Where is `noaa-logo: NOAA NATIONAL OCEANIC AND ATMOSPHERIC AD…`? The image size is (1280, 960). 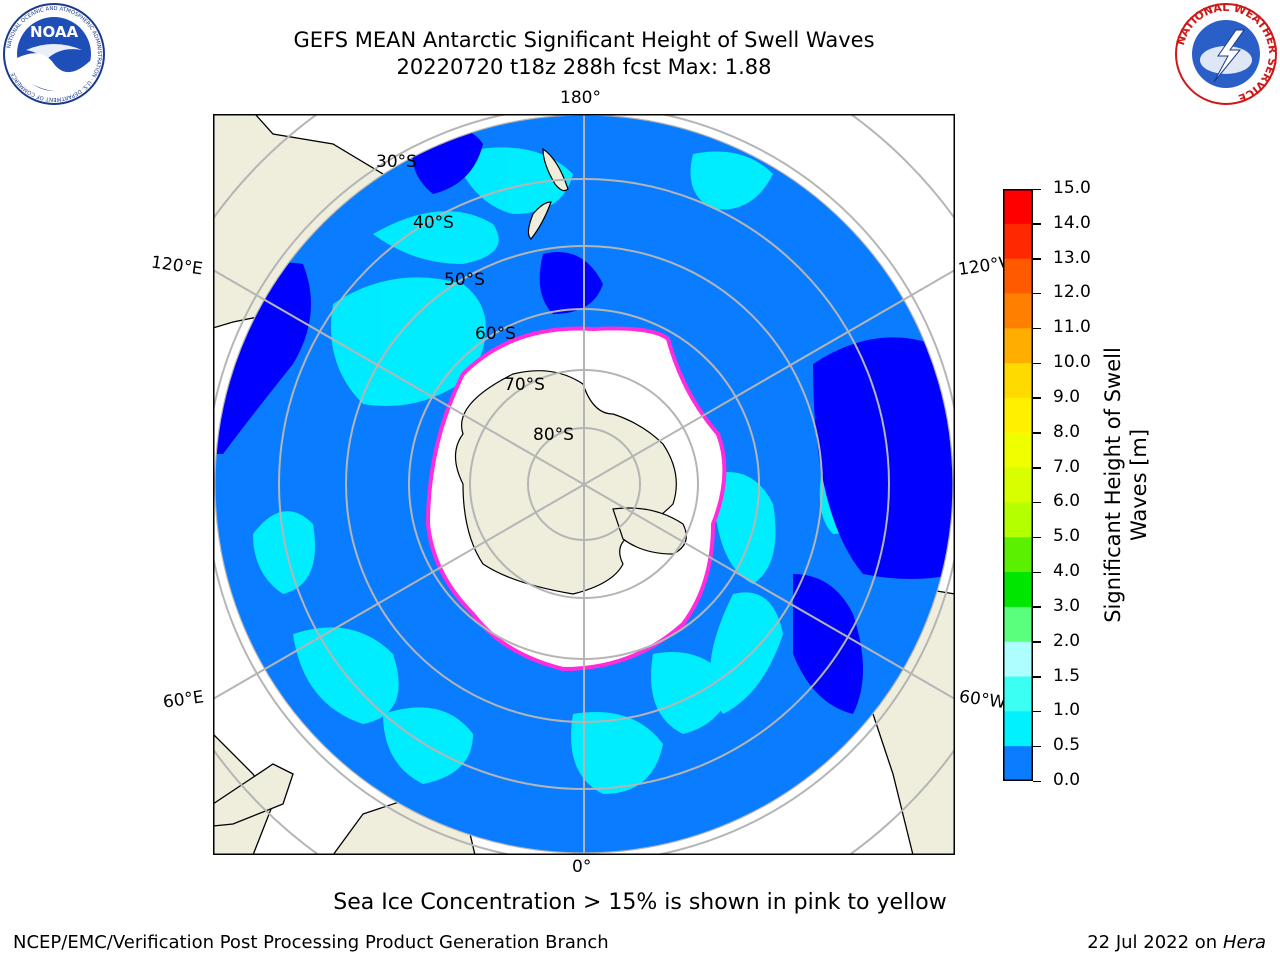 noaa-logo: NOAA NATIONAL OCEANIC AND ATMOSPHERIC AD… is located at coordinates (54, 54).